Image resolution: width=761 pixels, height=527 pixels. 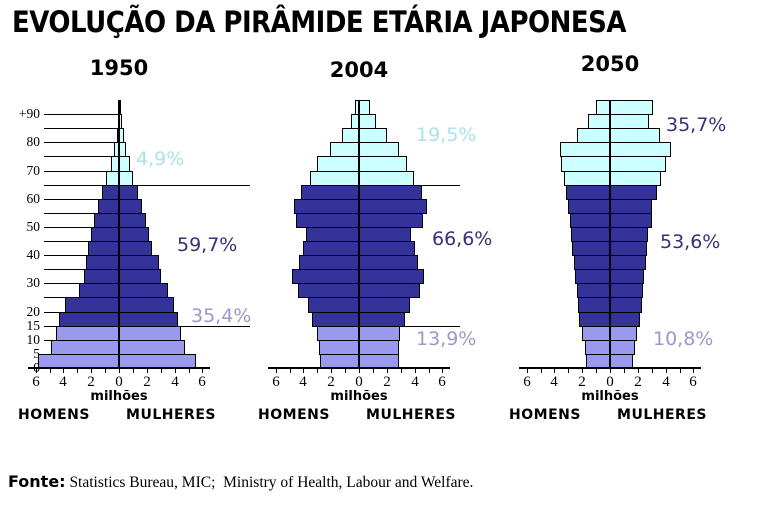 I want to click on age-label: 30, so click(x=33, y=283).